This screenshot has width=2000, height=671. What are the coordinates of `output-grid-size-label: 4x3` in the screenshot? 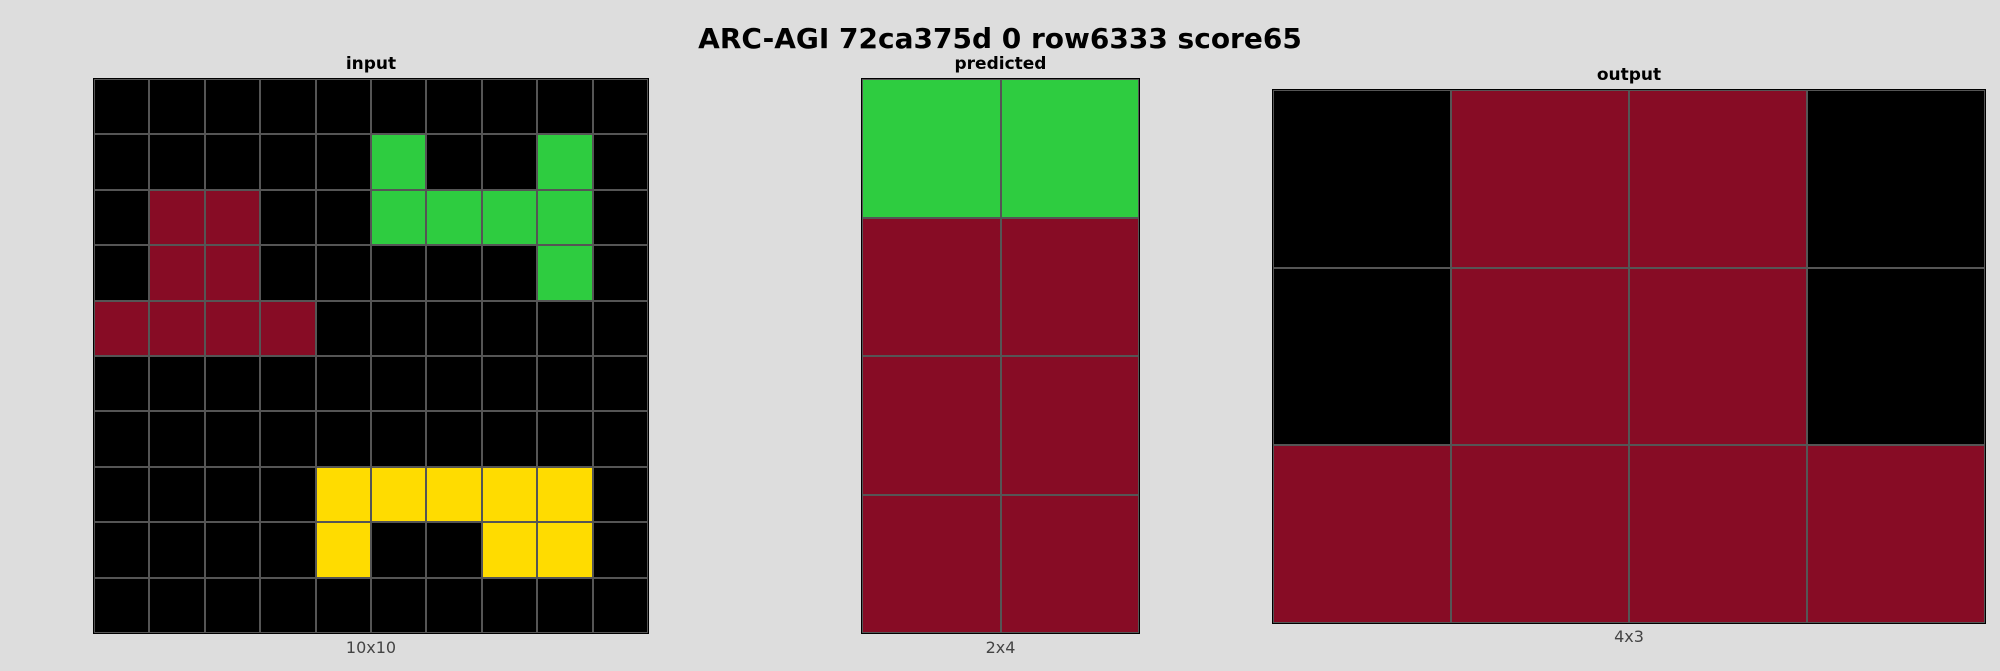 It's located at (1629, 636).